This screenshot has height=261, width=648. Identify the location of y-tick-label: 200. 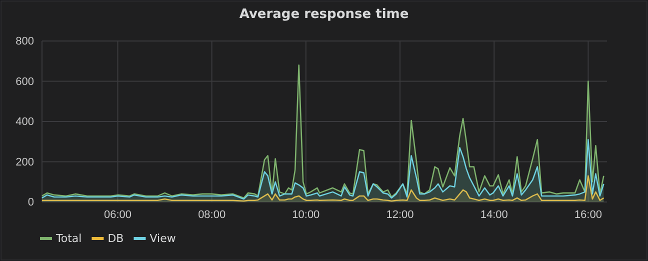
(25, 162).